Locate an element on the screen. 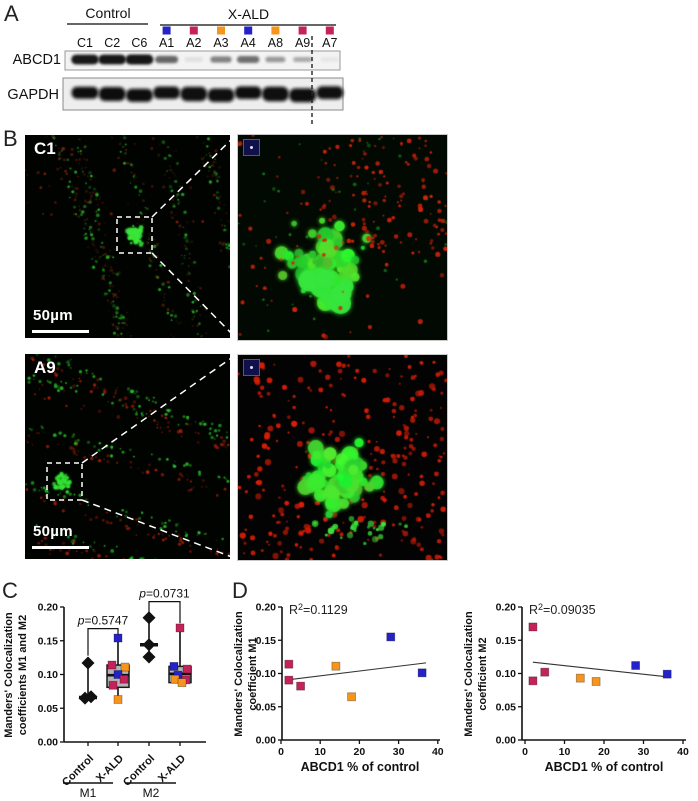  abcd1-row-label: ABCD1 is located at coordinates (36, 60).